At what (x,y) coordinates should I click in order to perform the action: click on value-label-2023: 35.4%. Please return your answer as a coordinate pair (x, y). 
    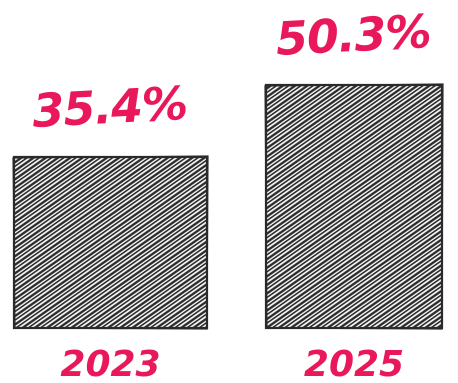
    Looking at the image, I should click on (109, 107).